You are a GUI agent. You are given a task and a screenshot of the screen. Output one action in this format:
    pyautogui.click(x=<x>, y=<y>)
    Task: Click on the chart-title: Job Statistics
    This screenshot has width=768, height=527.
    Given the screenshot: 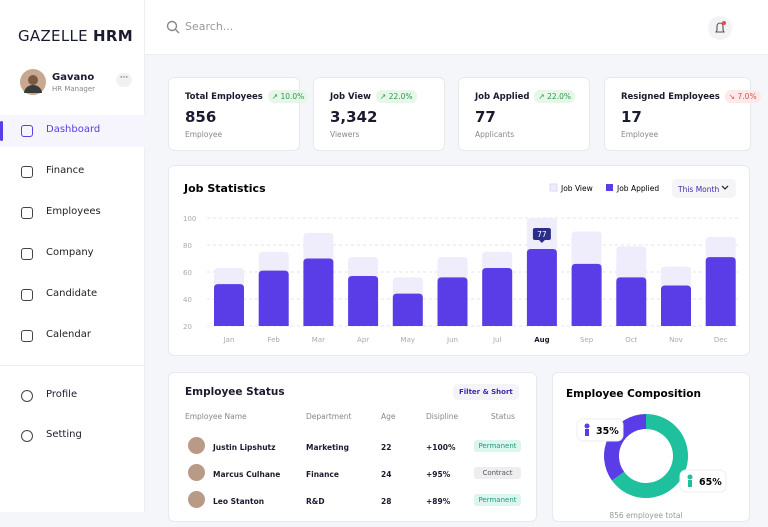 What is the action you would take?
    pyautogui.click(x=224, y=188)
    